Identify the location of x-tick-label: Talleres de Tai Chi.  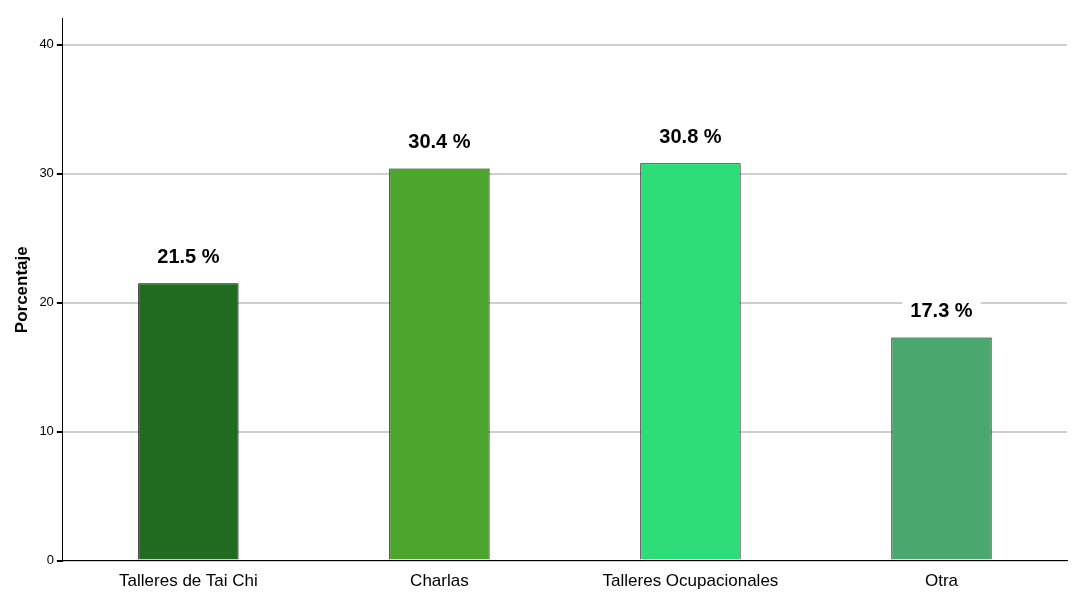
(188, 581).